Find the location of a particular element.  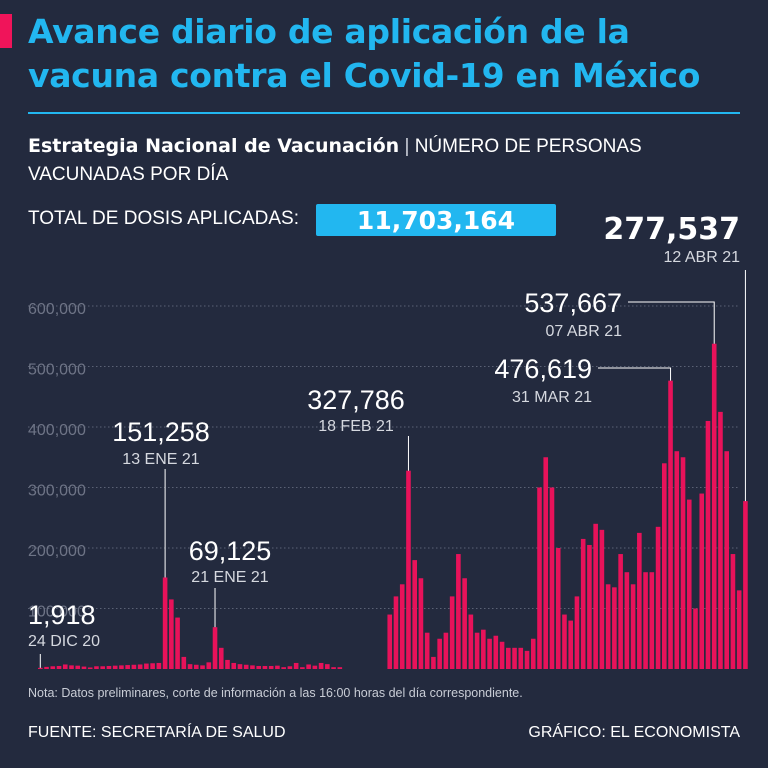

y-tick-label: 300,000 is located at coordinates (57, 491).